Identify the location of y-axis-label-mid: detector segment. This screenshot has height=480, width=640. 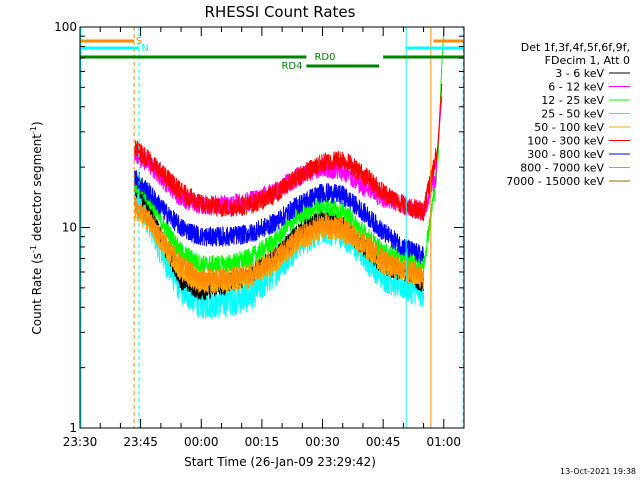
(37, 189).